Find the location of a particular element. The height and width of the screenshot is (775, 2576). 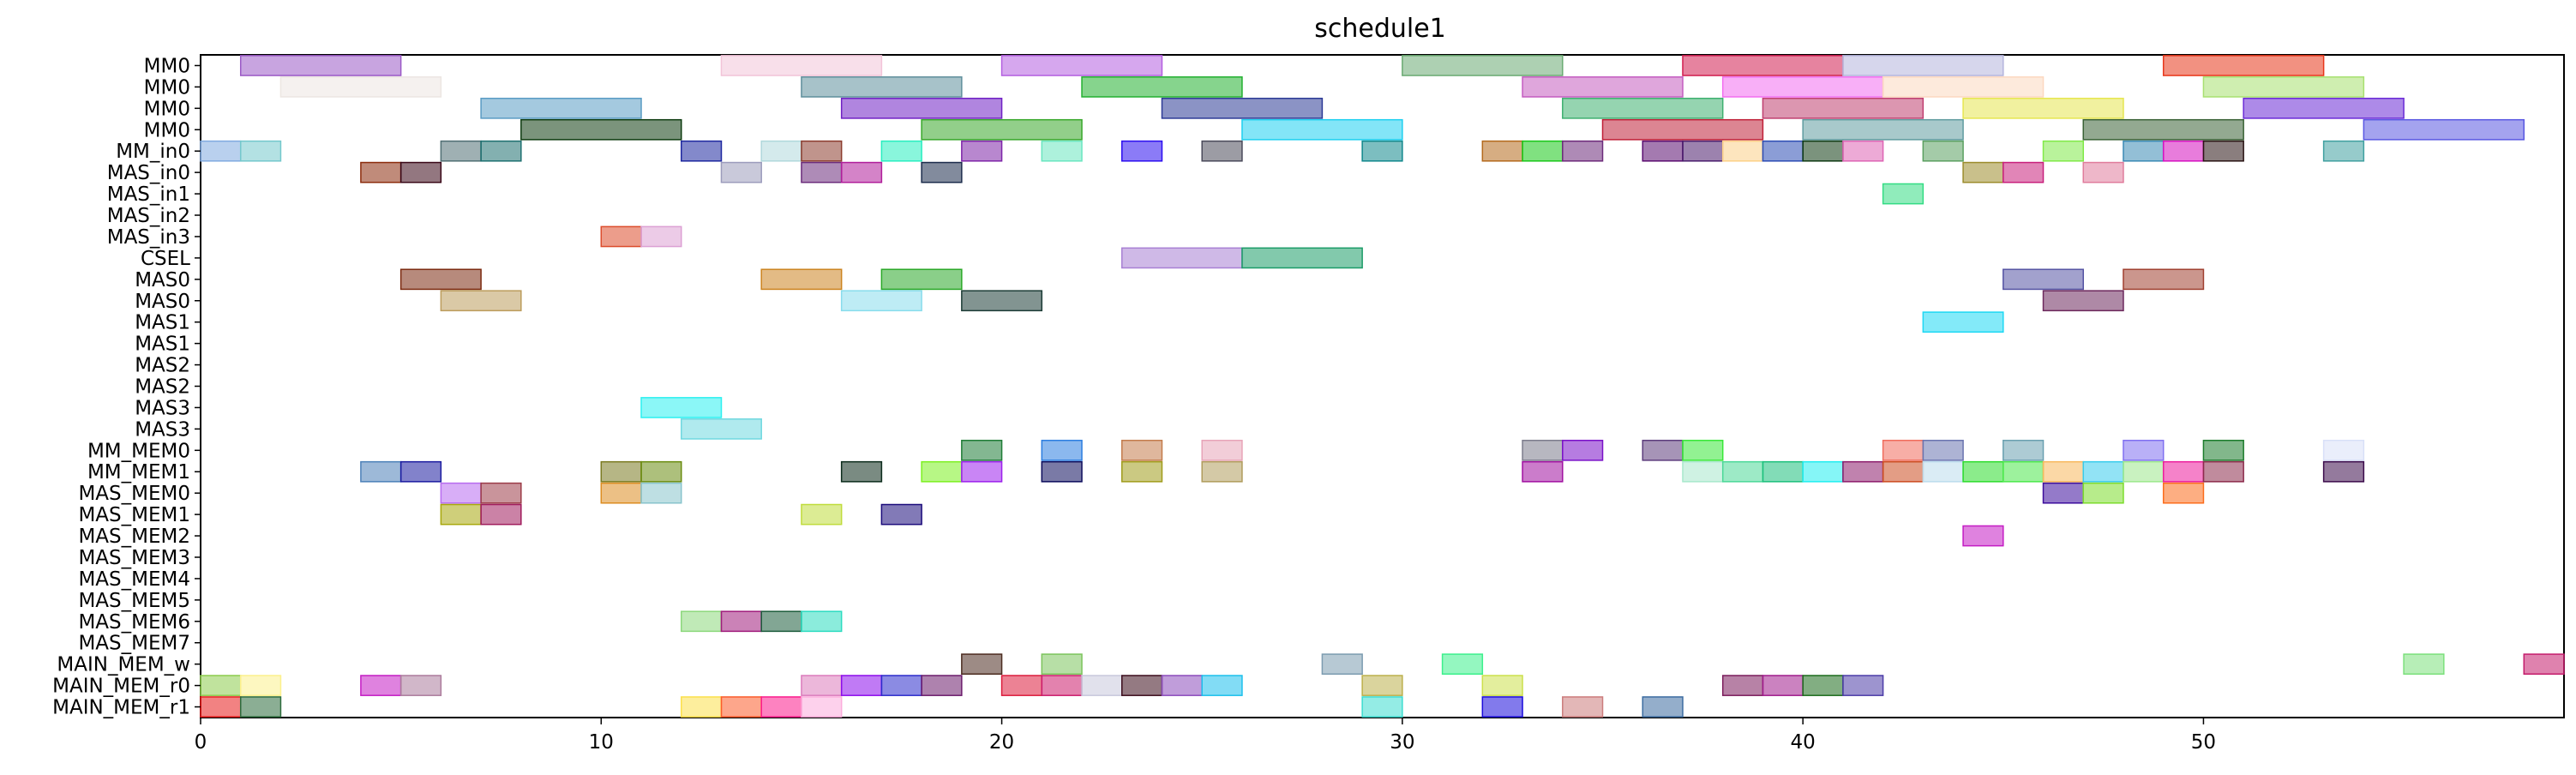

x-axis: 0 10 20 30 40 50 is located at coordinates (1205, 736).